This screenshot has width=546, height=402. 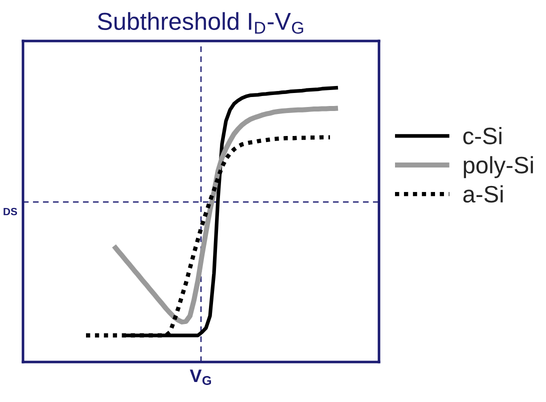 What do you see at coordinates (483, 194) in the screenshot?
I see `legend-label: a-Si` at bounding box center [483, 194].